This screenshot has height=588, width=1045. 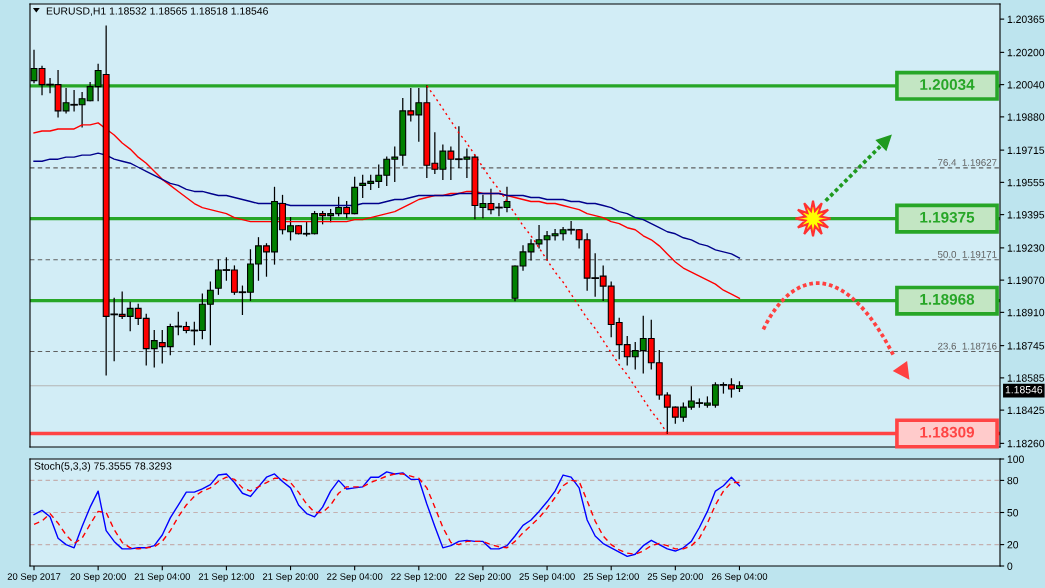 What do you see at coordinates (947, 84) in the screenshot?
I see `ref-line-label: 1.20034` at bounding box center [947, 84].